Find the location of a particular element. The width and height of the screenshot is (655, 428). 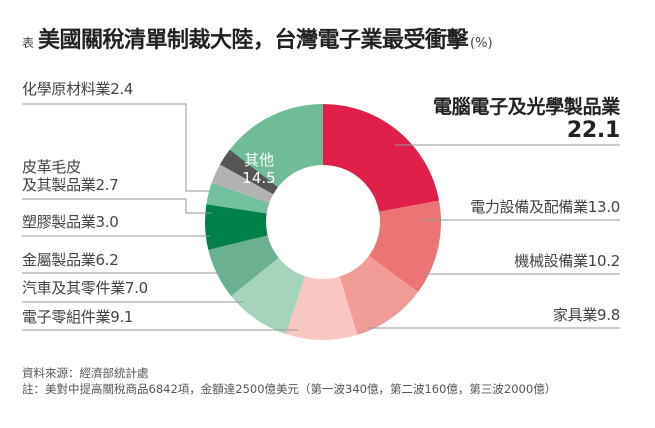

label-machinery: 機械設備業10.2 is located at coordinates (567, 261).